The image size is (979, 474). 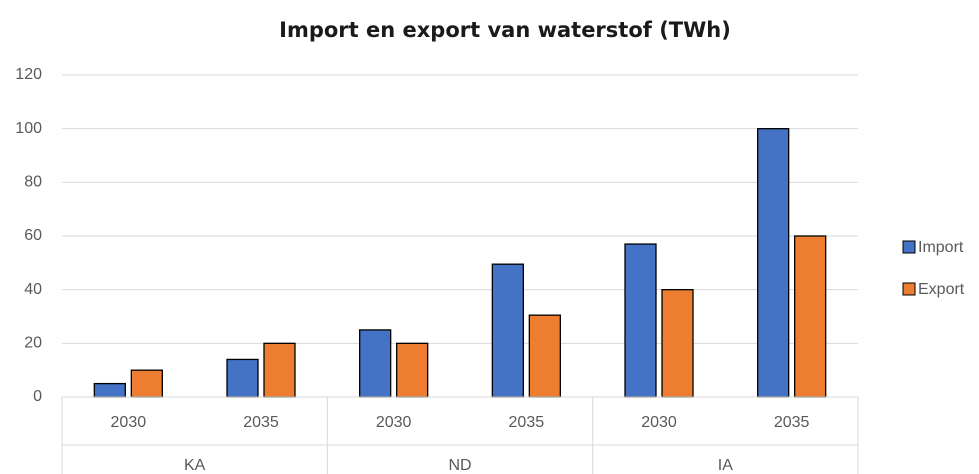 What do you see at coordinates (725, 465) in the screenshot?
I see `group-label: IA` at bounding box center [725, 465].